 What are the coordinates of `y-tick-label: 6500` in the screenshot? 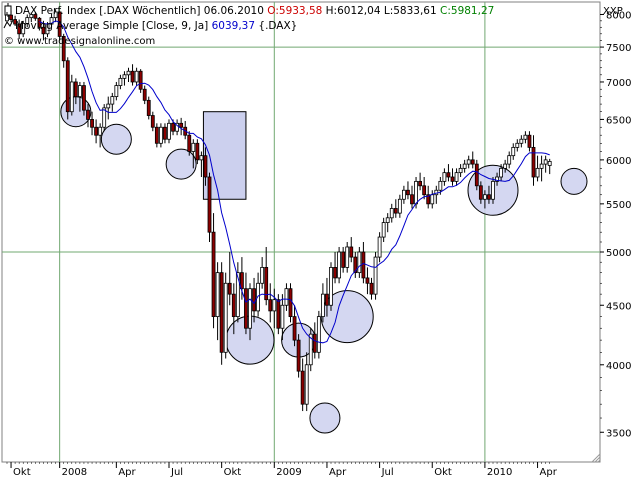 It's located at (618, 120).